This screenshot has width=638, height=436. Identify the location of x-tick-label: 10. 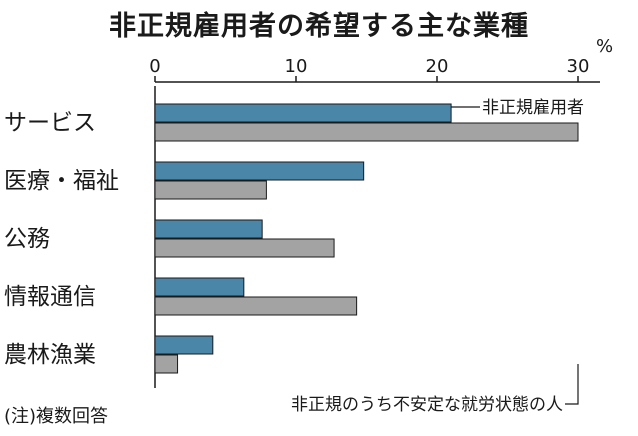
(296, 66).